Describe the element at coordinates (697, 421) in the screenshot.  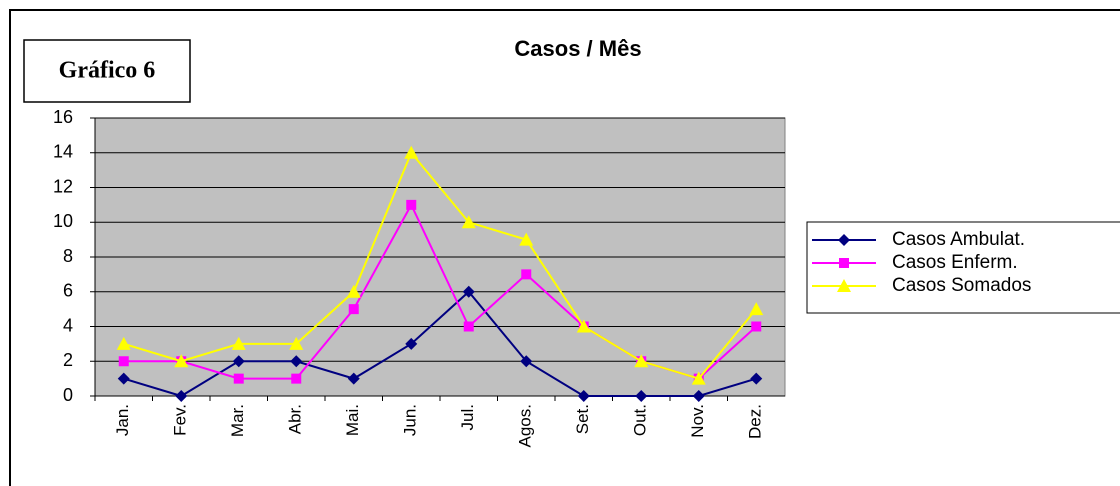
I see `x-tick-label: Nov.` at that location.